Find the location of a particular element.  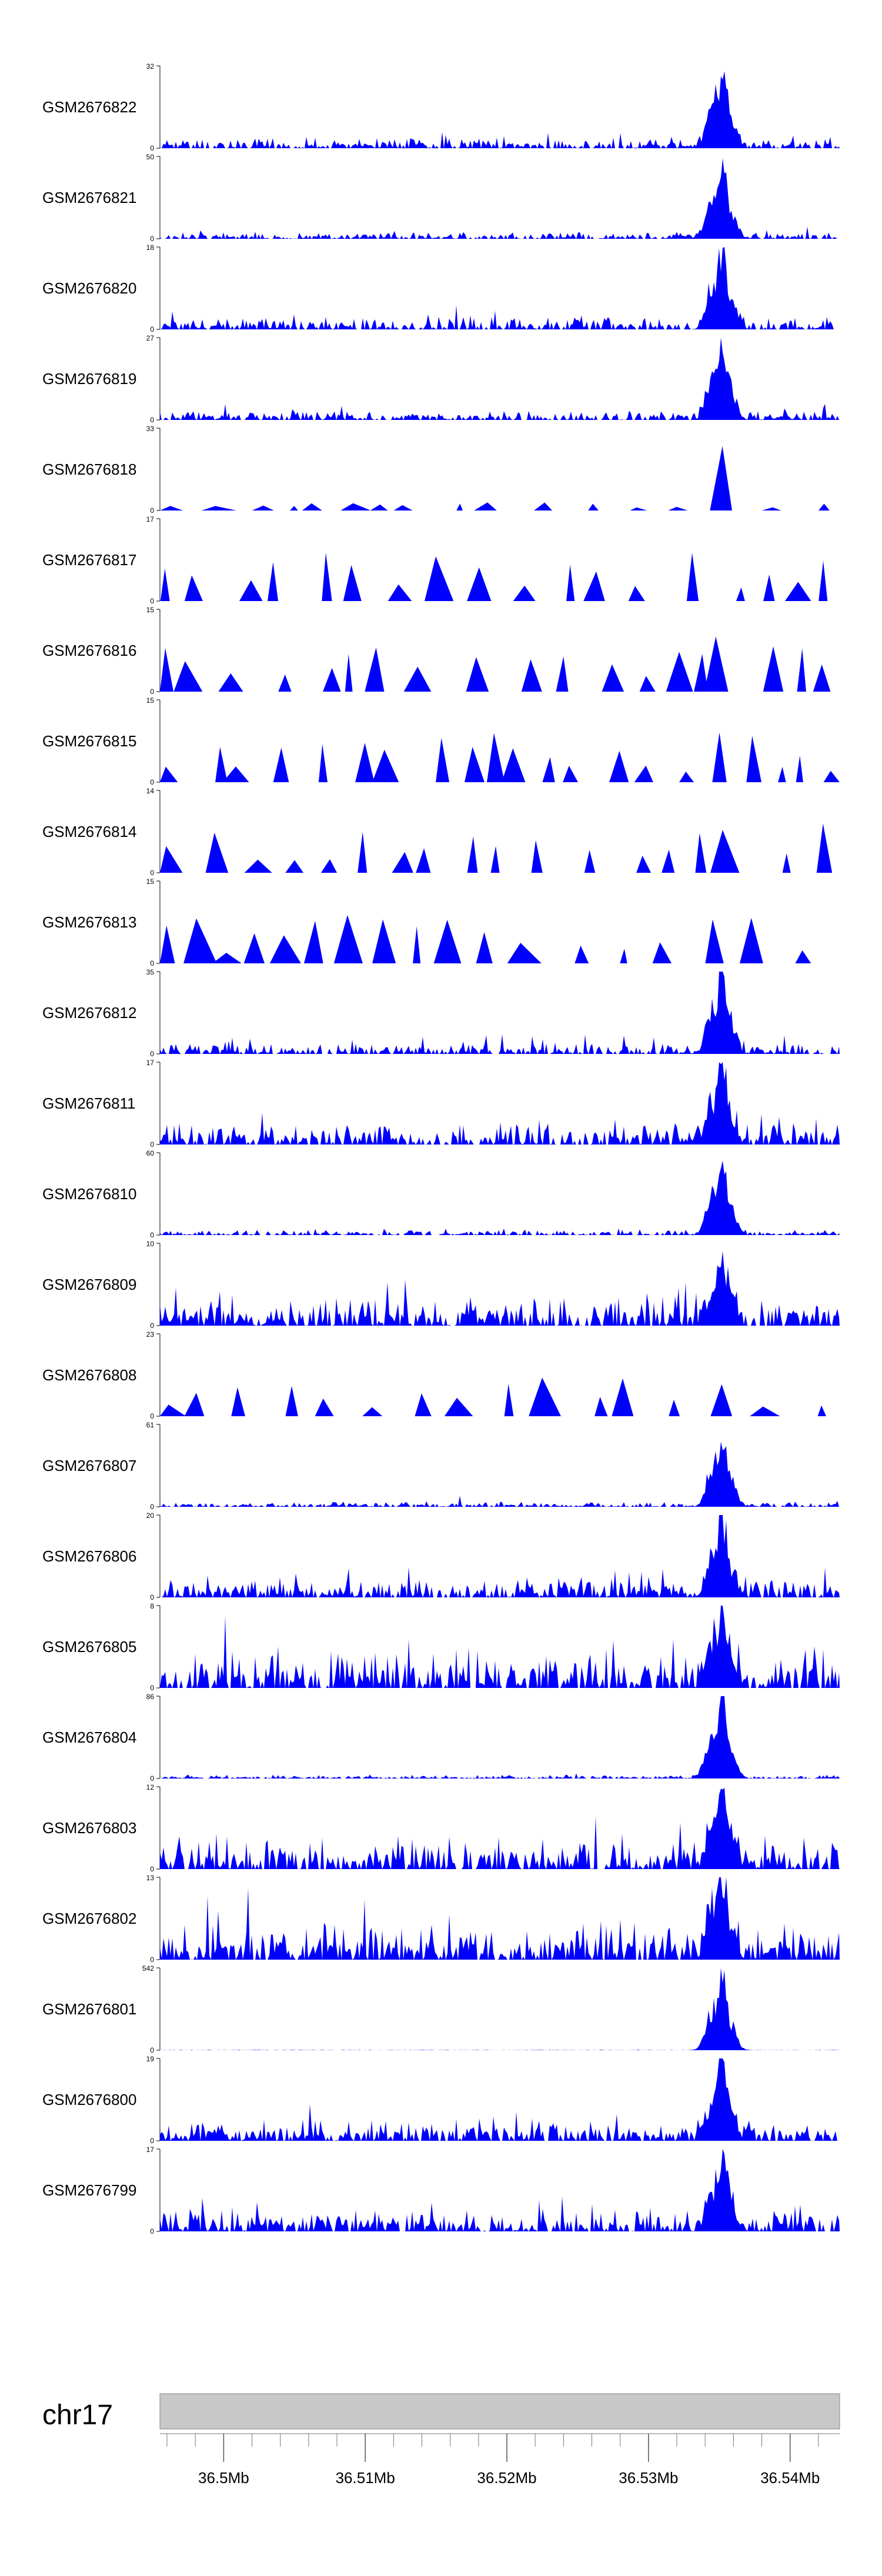

y-max-label: 23 is located at coordinates (150, 1334).